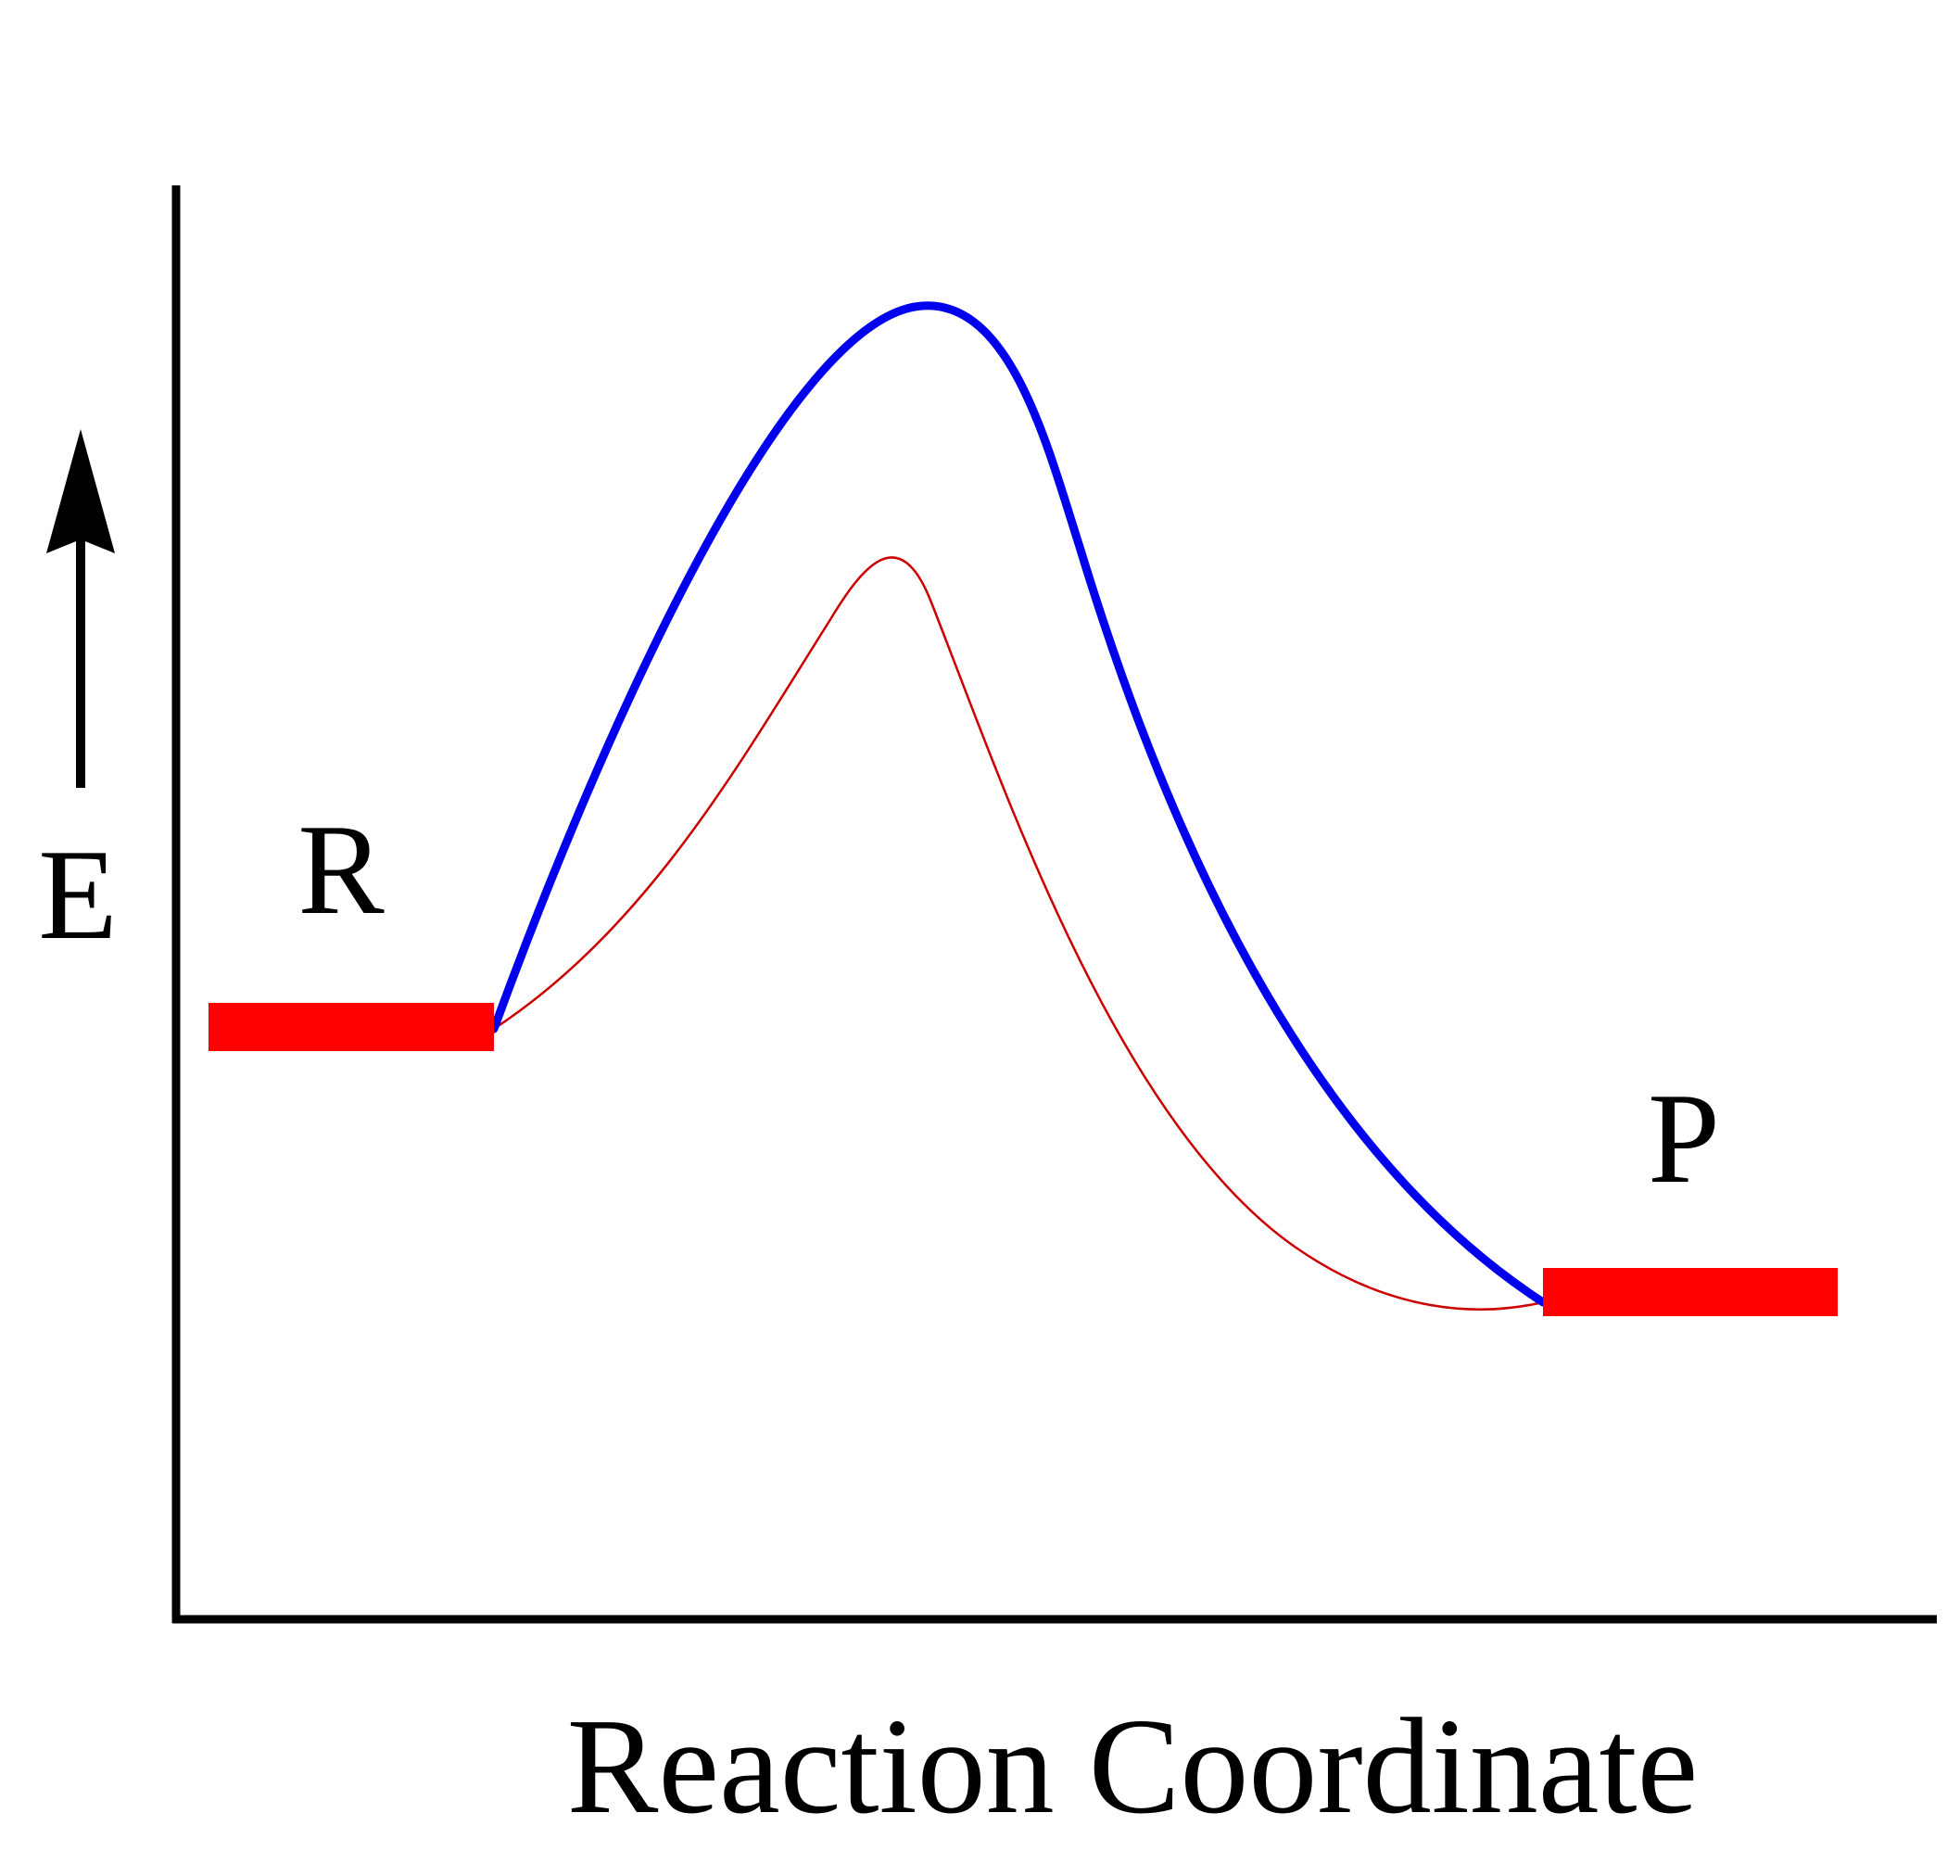 The width and height of the screenshot is (1960, 1876). I want to click on y-axis-label: E, so click(78, 895).